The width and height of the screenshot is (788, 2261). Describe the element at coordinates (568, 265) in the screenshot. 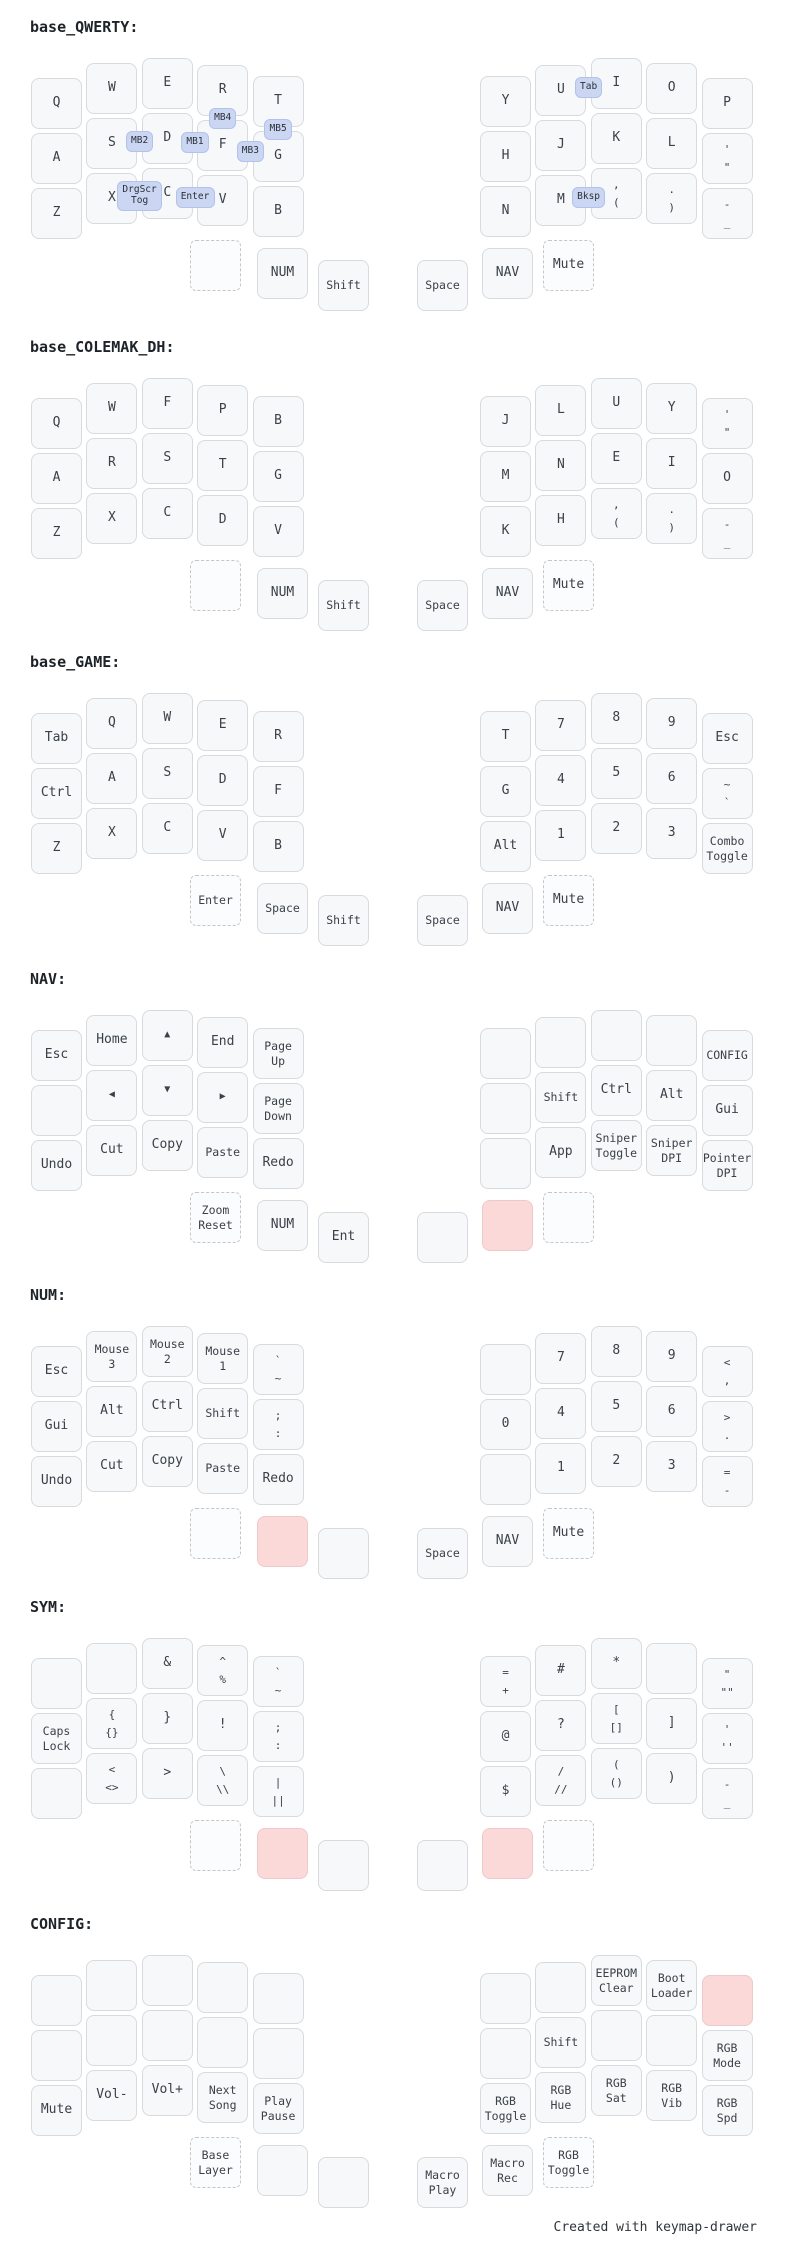

I see `base_qwerty-key-mute: Mute` at that location.